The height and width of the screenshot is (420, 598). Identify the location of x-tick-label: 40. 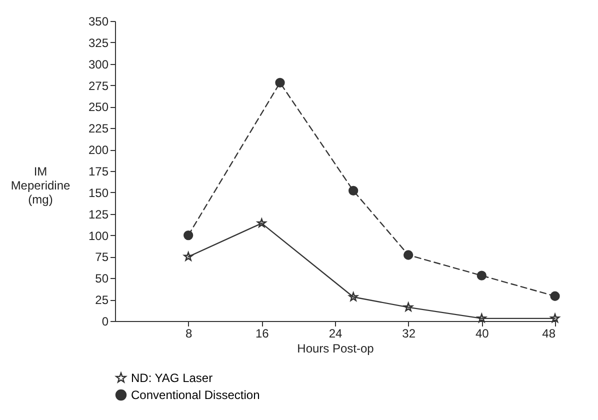
(482, 333).